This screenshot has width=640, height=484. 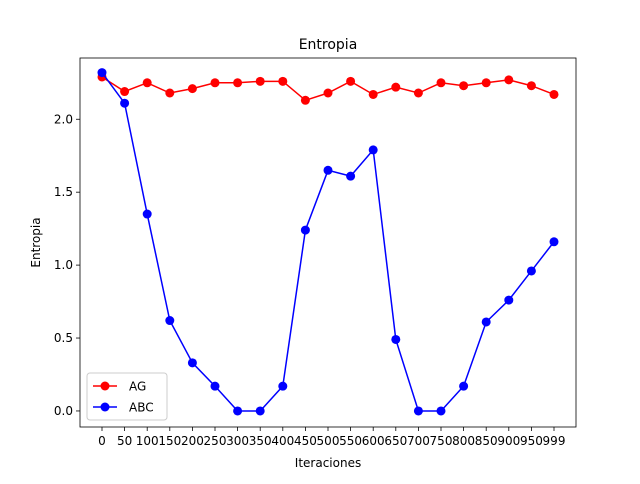 I want to click on x-tick-label: 700, so click(x=418, y=441).